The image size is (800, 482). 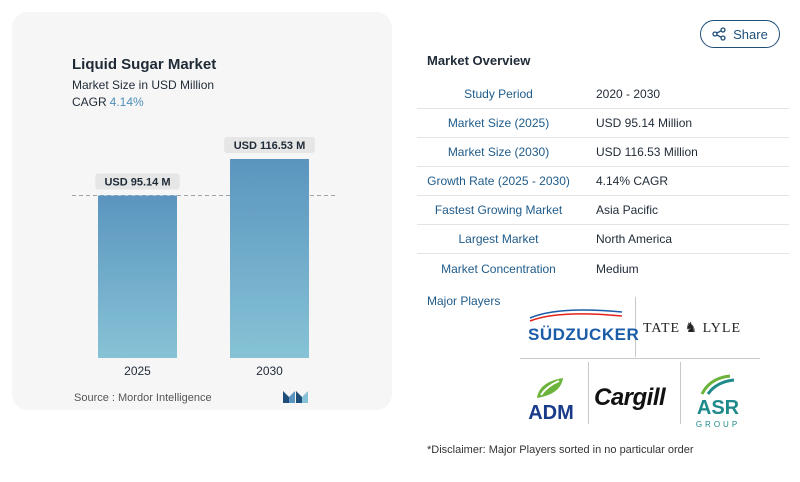 What do you see at coordinates (479, 60) in the screenshot?
I see `market-overview-title: Market Overview` at bounding box center [479, 60].